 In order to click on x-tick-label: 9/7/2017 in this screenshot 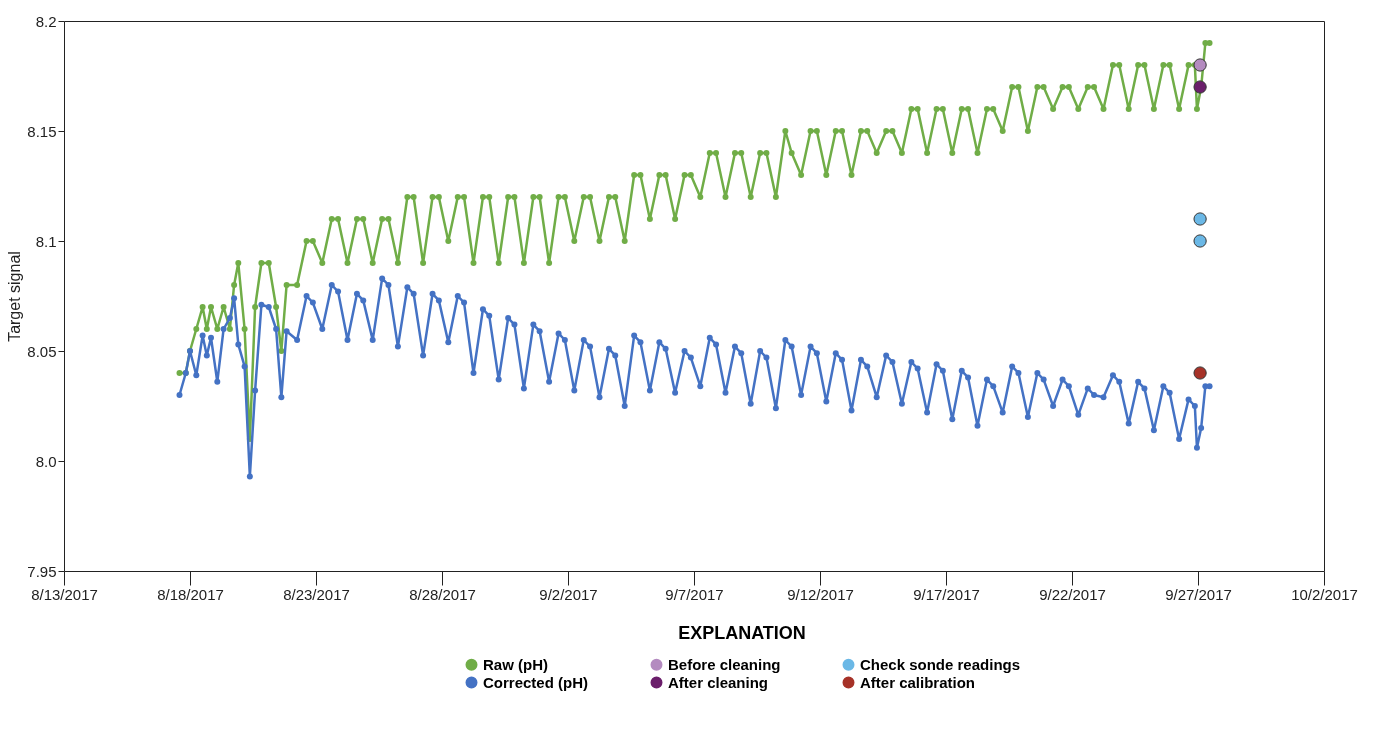, I will do `click(694, 594)`.